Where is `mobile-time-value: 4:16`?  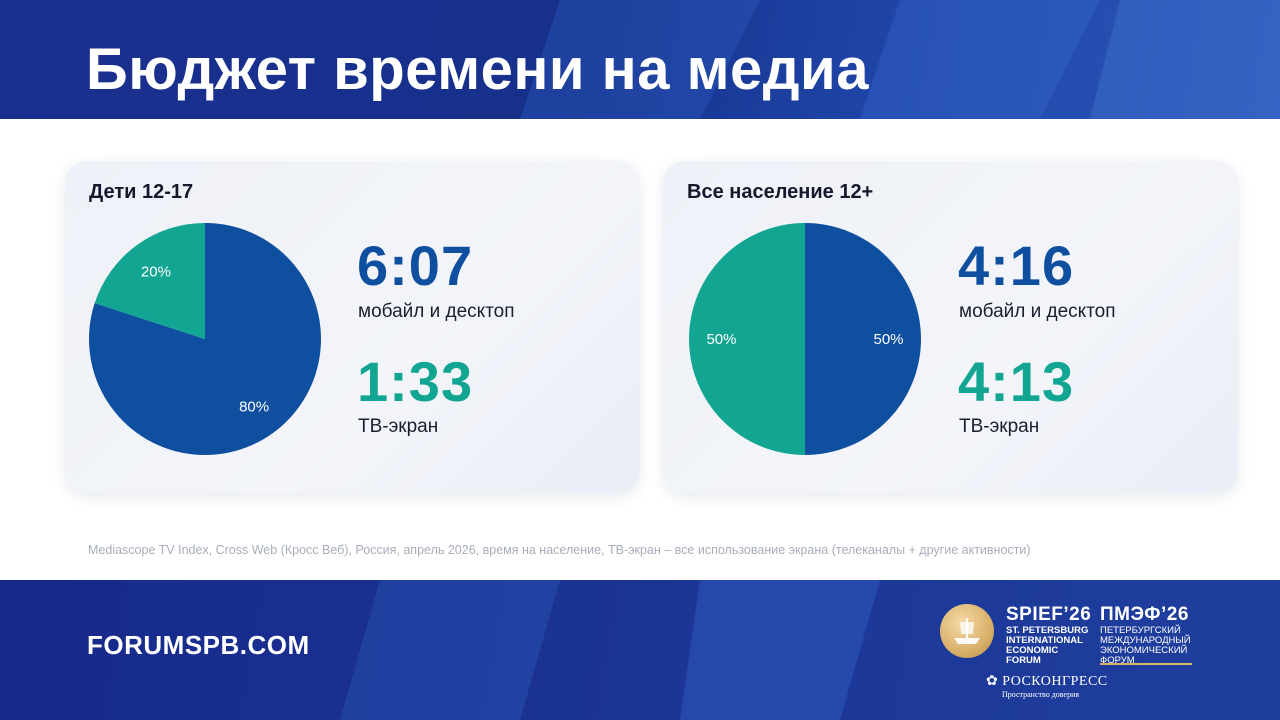 mobile-time-value: 4:16 is located at coordinates (1016, 265).